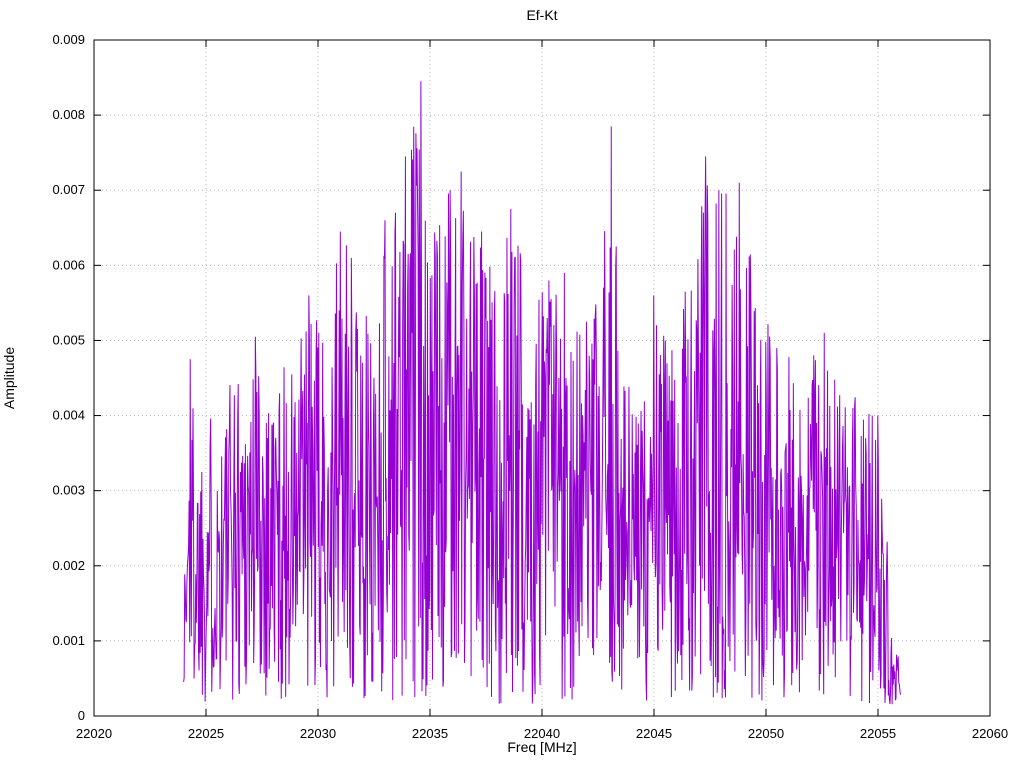 Image resolution: width=1024 pixels, height=768 pixels. I want to click on x-tick-label: 22035, so click(430, 733).